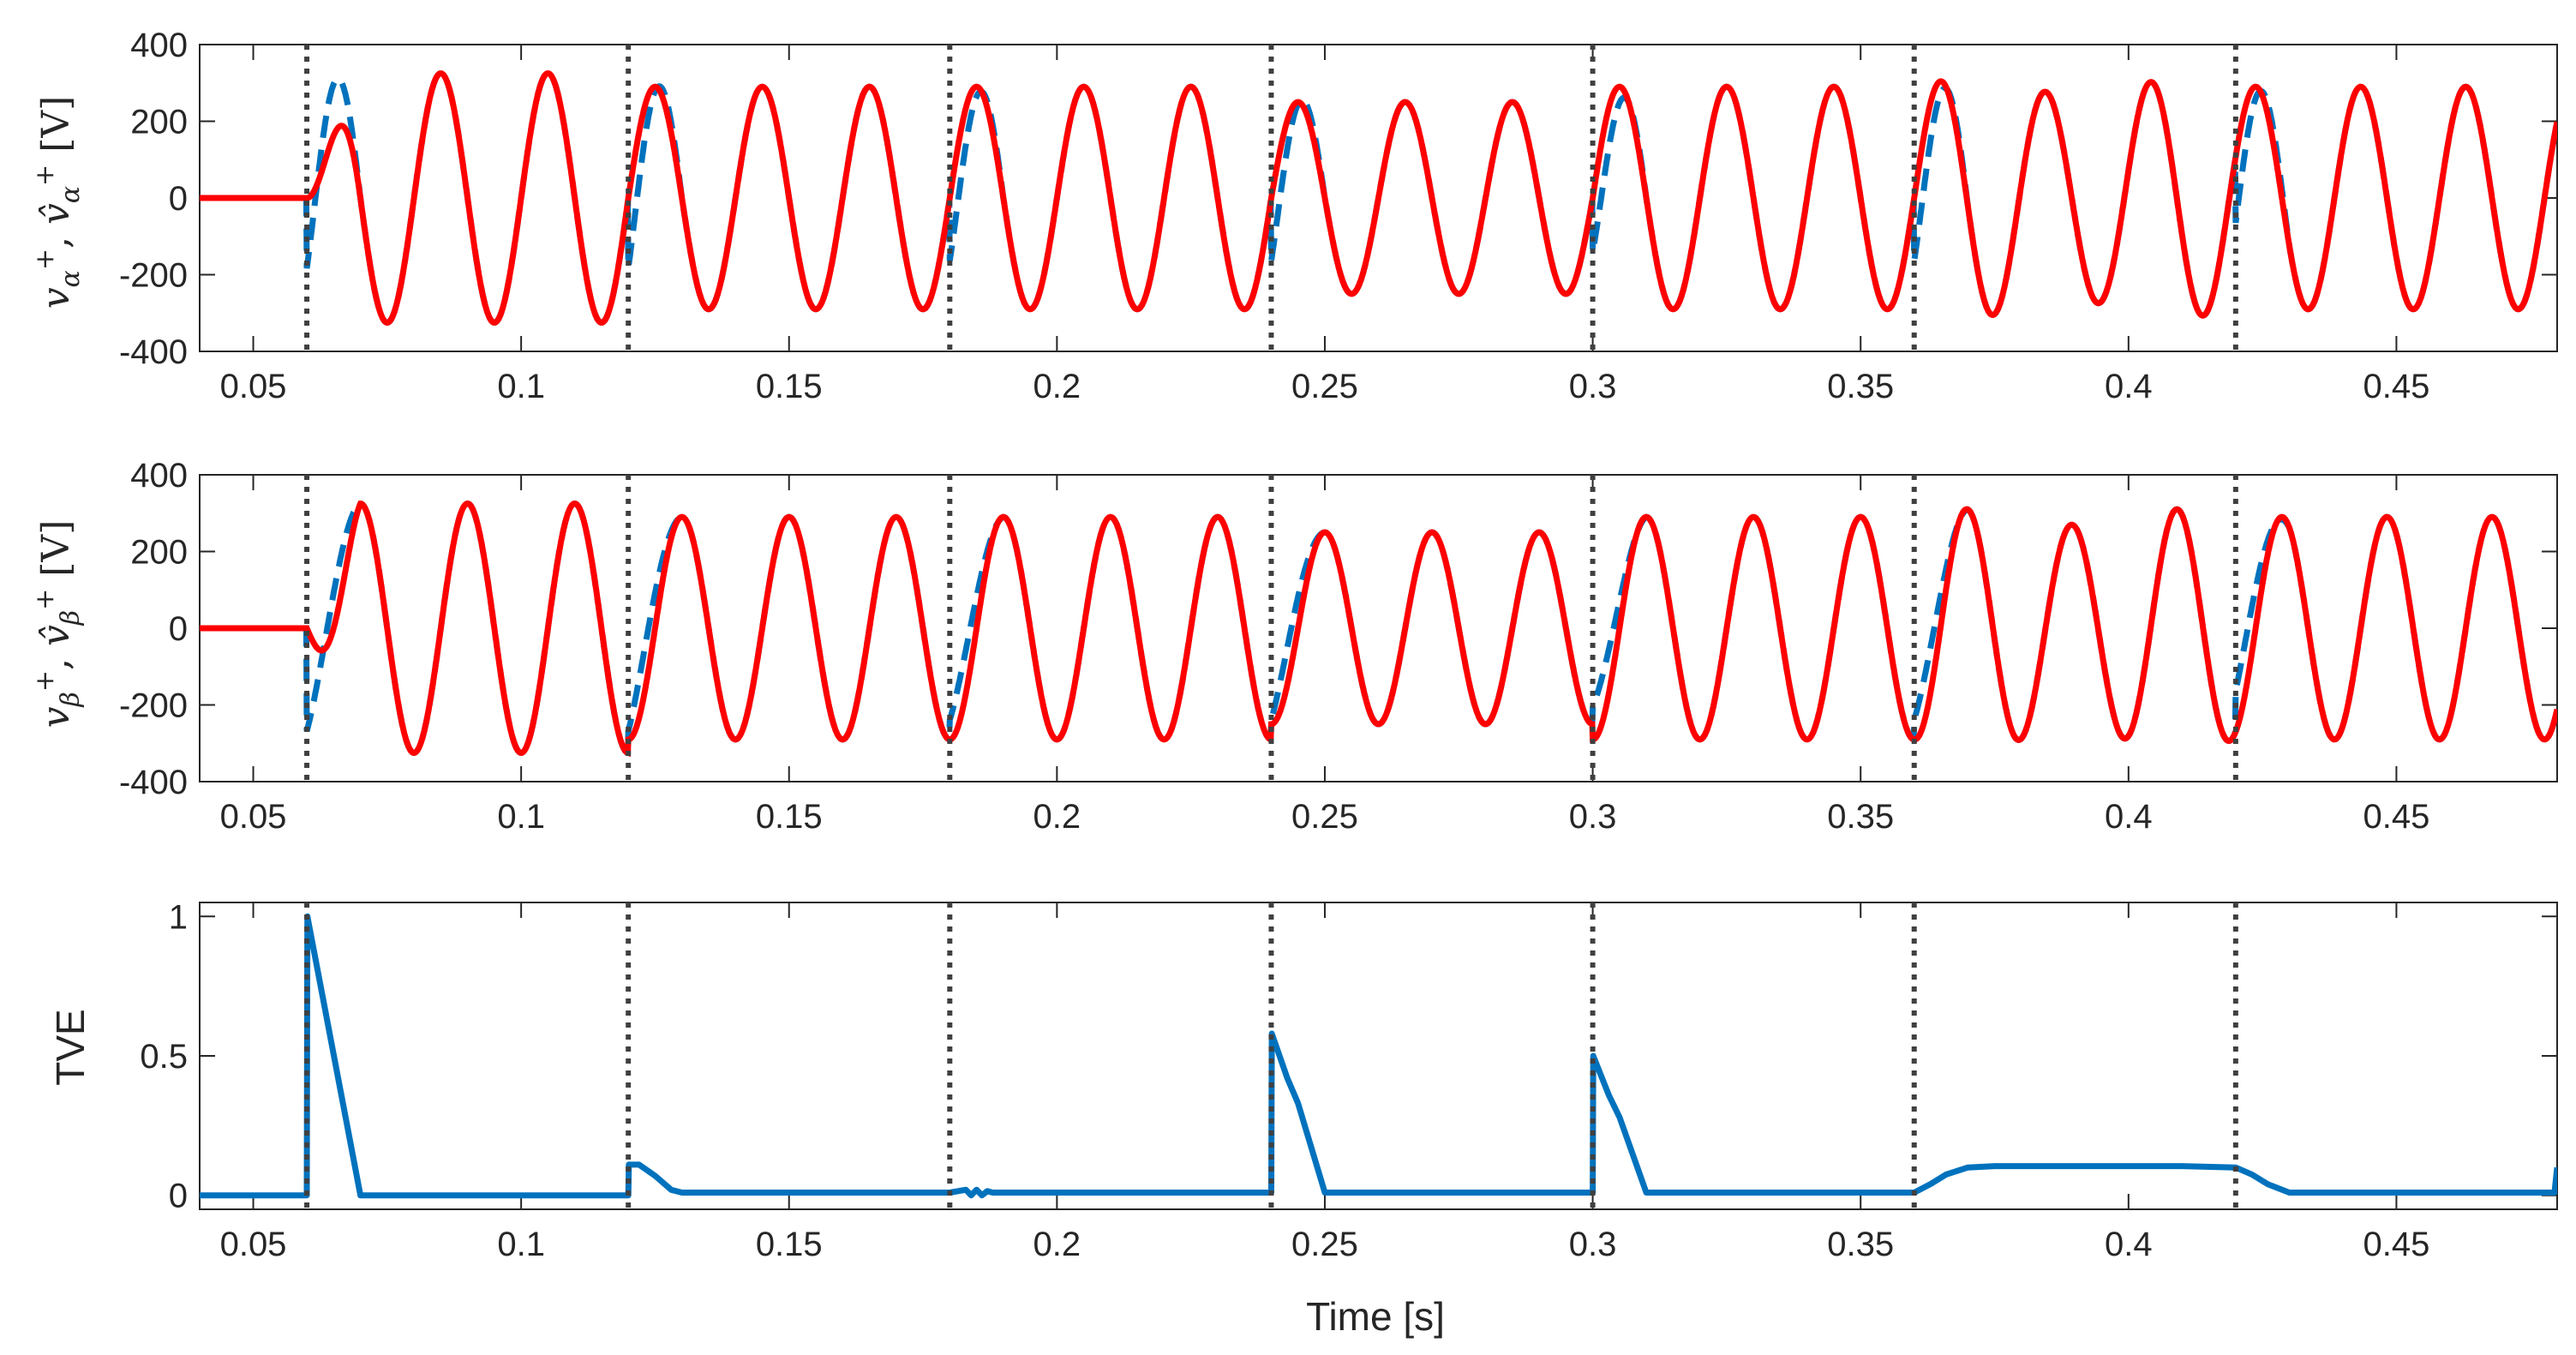  What do you see at coordinates (58, 202) in the screenshot?
I see `alpha-voltage-ylabel: vα+, v̂α+ [V]` at bounding box center [58, 202].